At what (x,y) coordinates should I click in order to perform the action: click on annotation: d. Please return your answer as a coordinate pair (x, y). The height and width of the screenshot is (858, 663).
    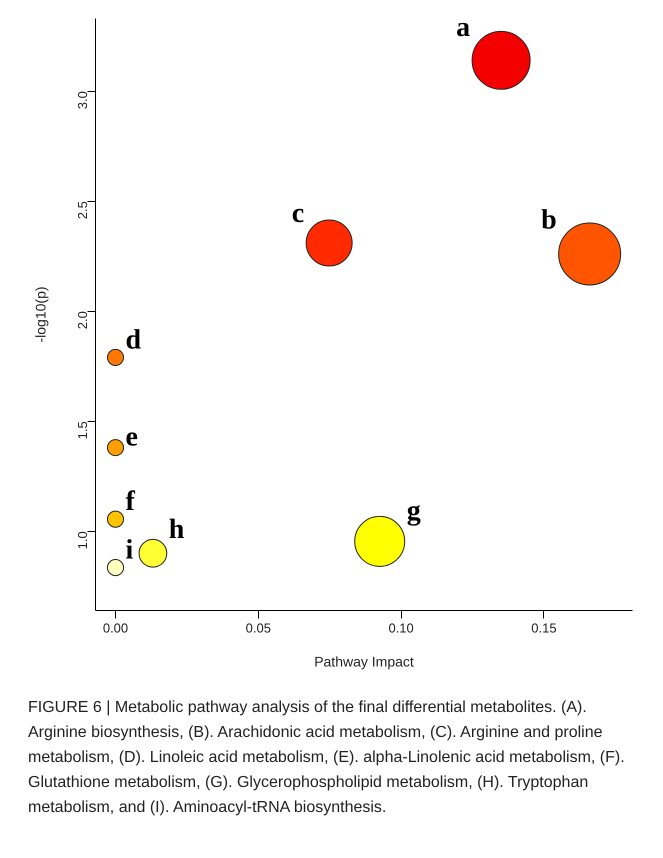
    Looking at the image, I should click on (134, 340).